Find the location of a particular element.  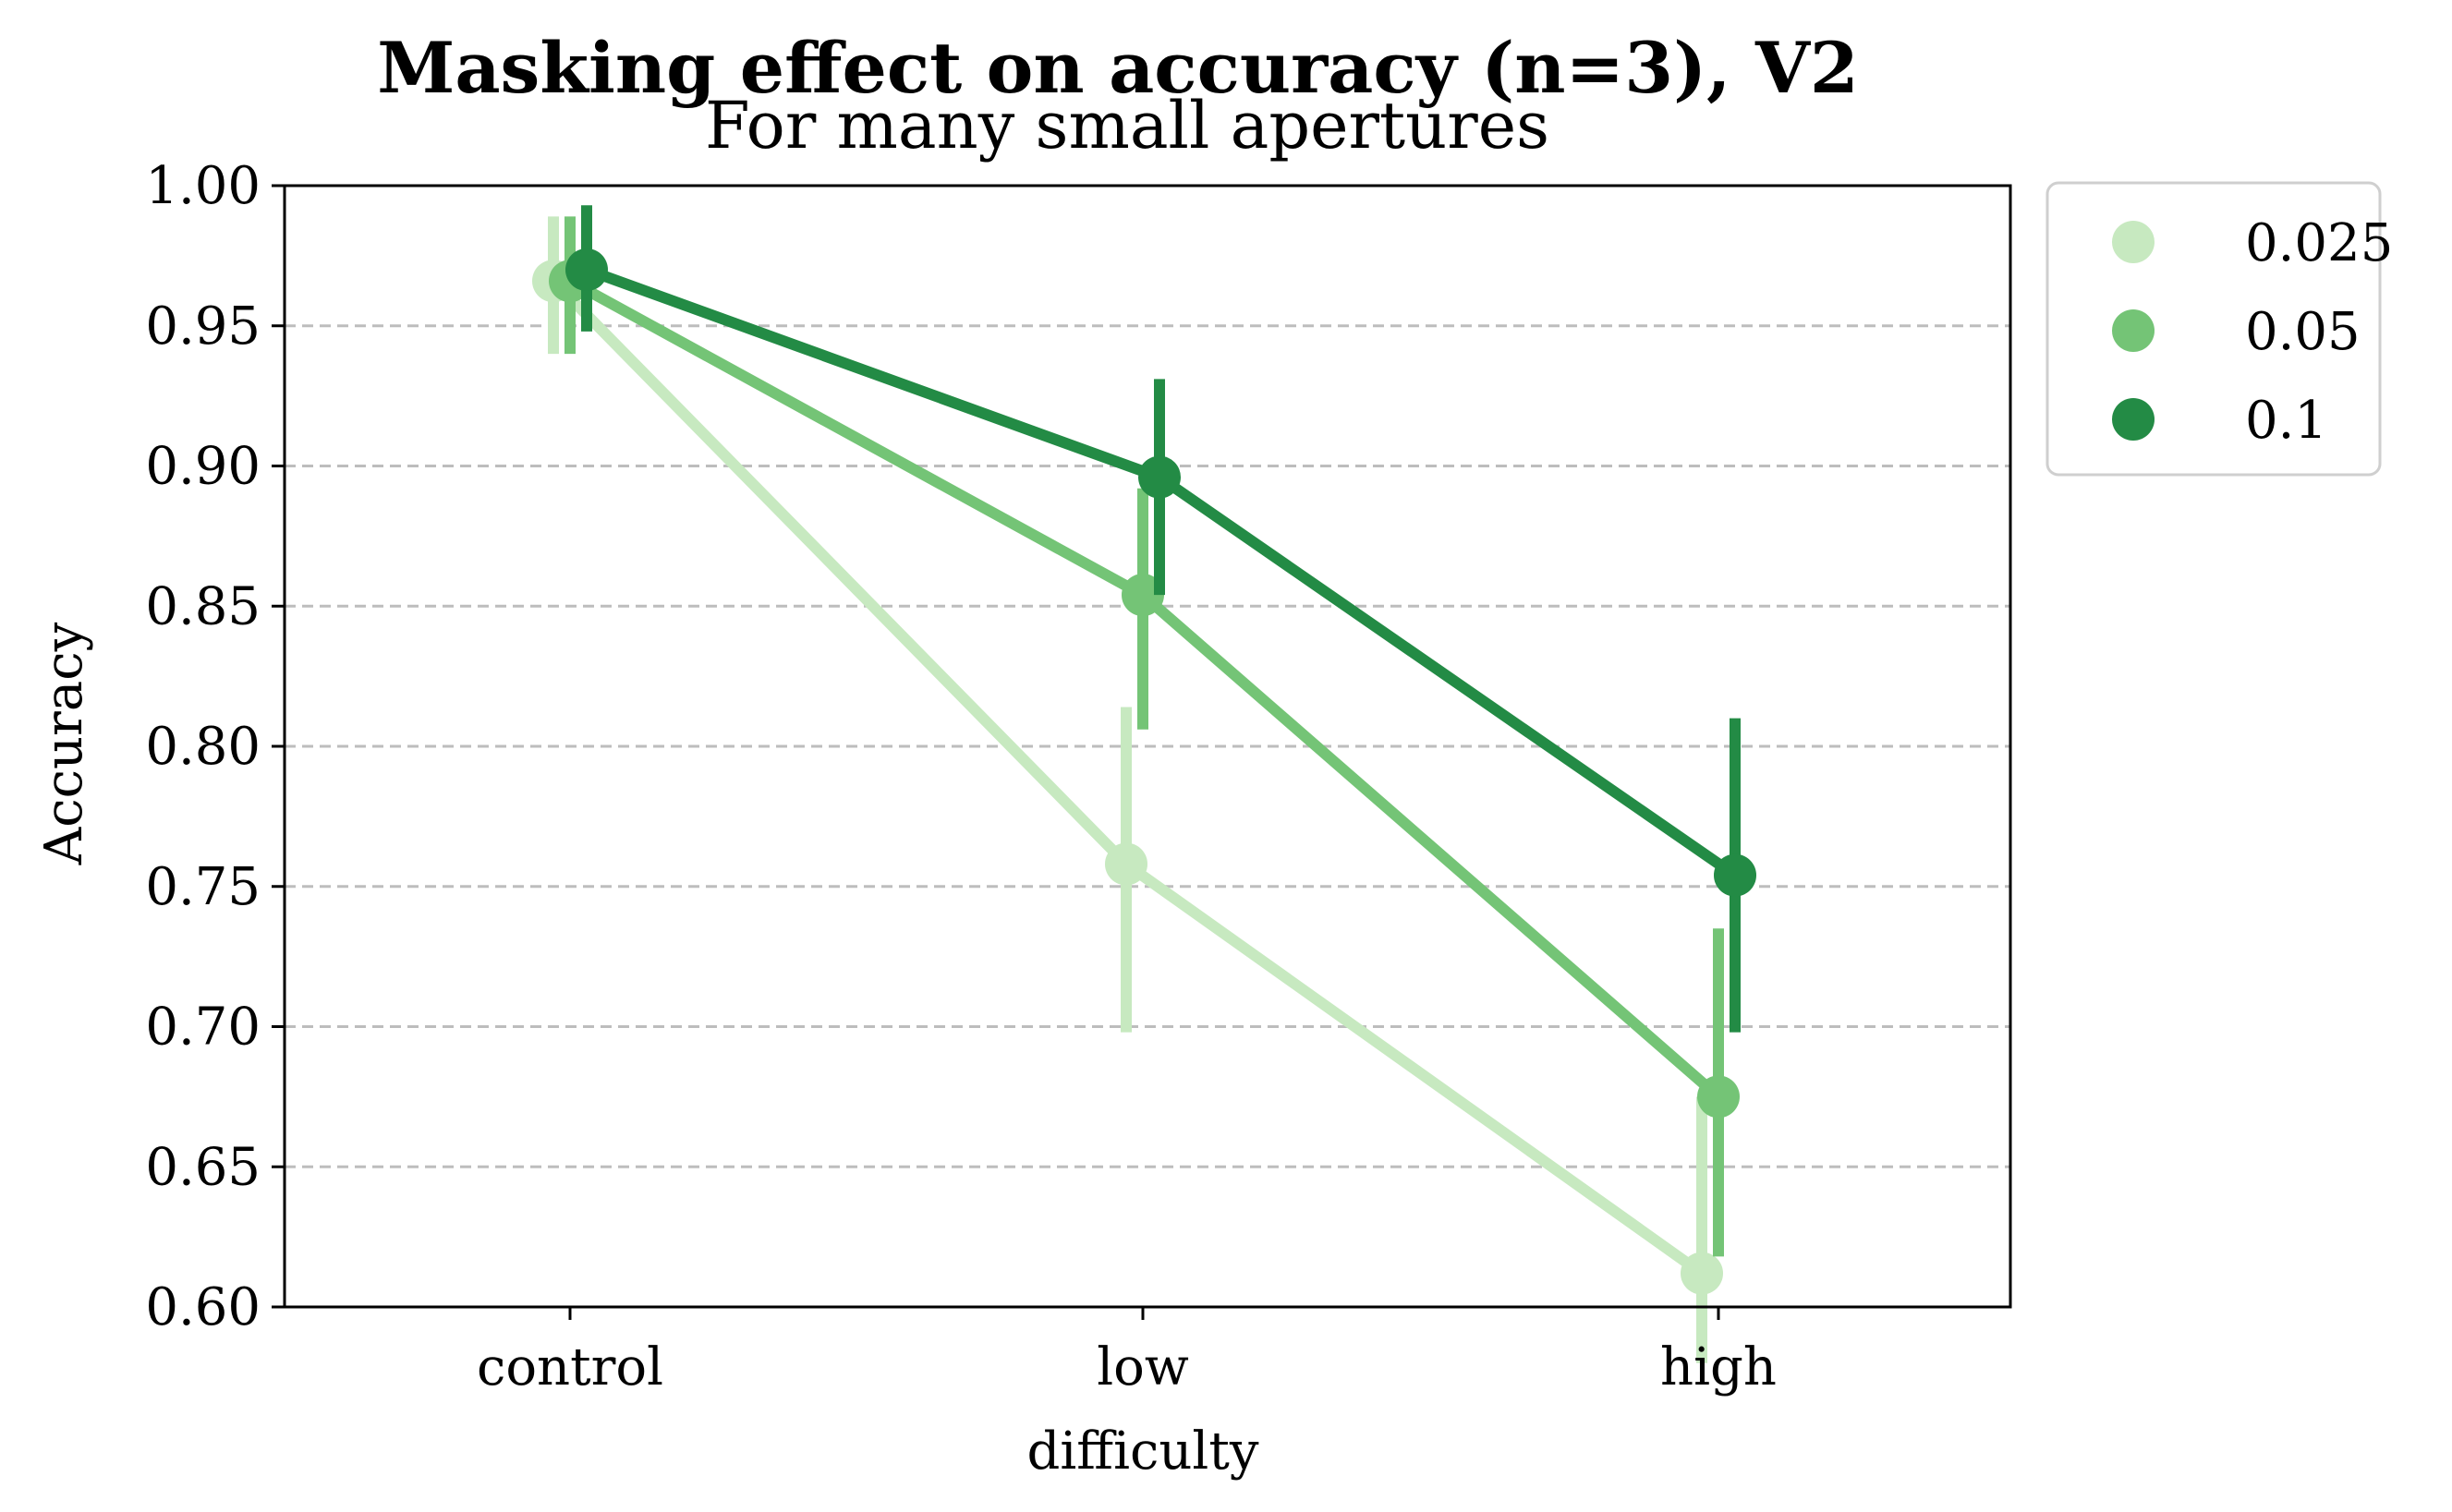

x-axis-label: difficulty is located at coordinates (1143, 1451).